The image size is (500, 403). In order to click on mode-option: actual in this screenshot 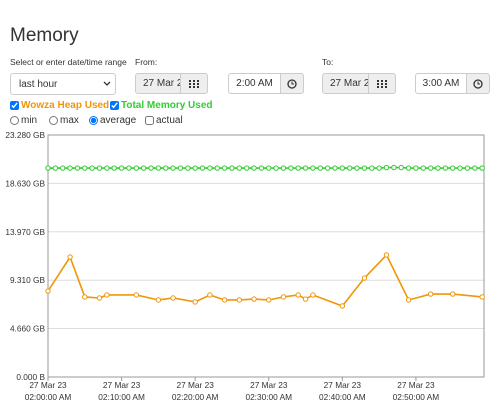, I will do `click(164, 120)`.